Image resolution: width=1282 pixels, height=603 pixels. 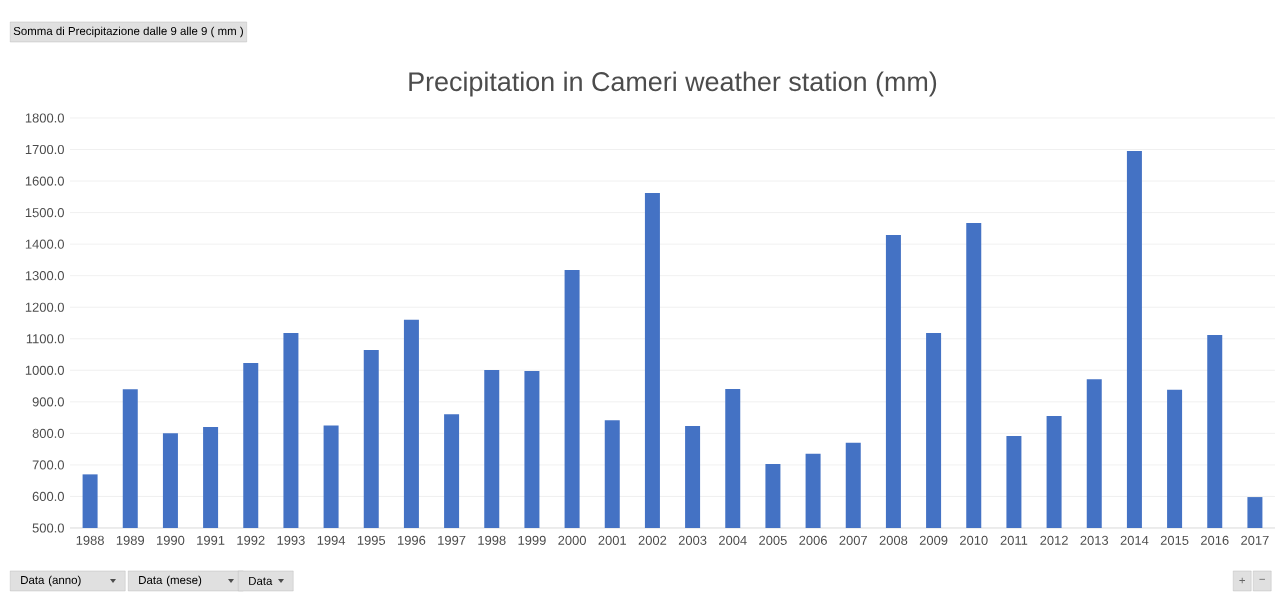 What do you see at coordinates (90, 540) in the screenshot?
I see `x-tick-label: 1988` at bounding box center [90, 540].